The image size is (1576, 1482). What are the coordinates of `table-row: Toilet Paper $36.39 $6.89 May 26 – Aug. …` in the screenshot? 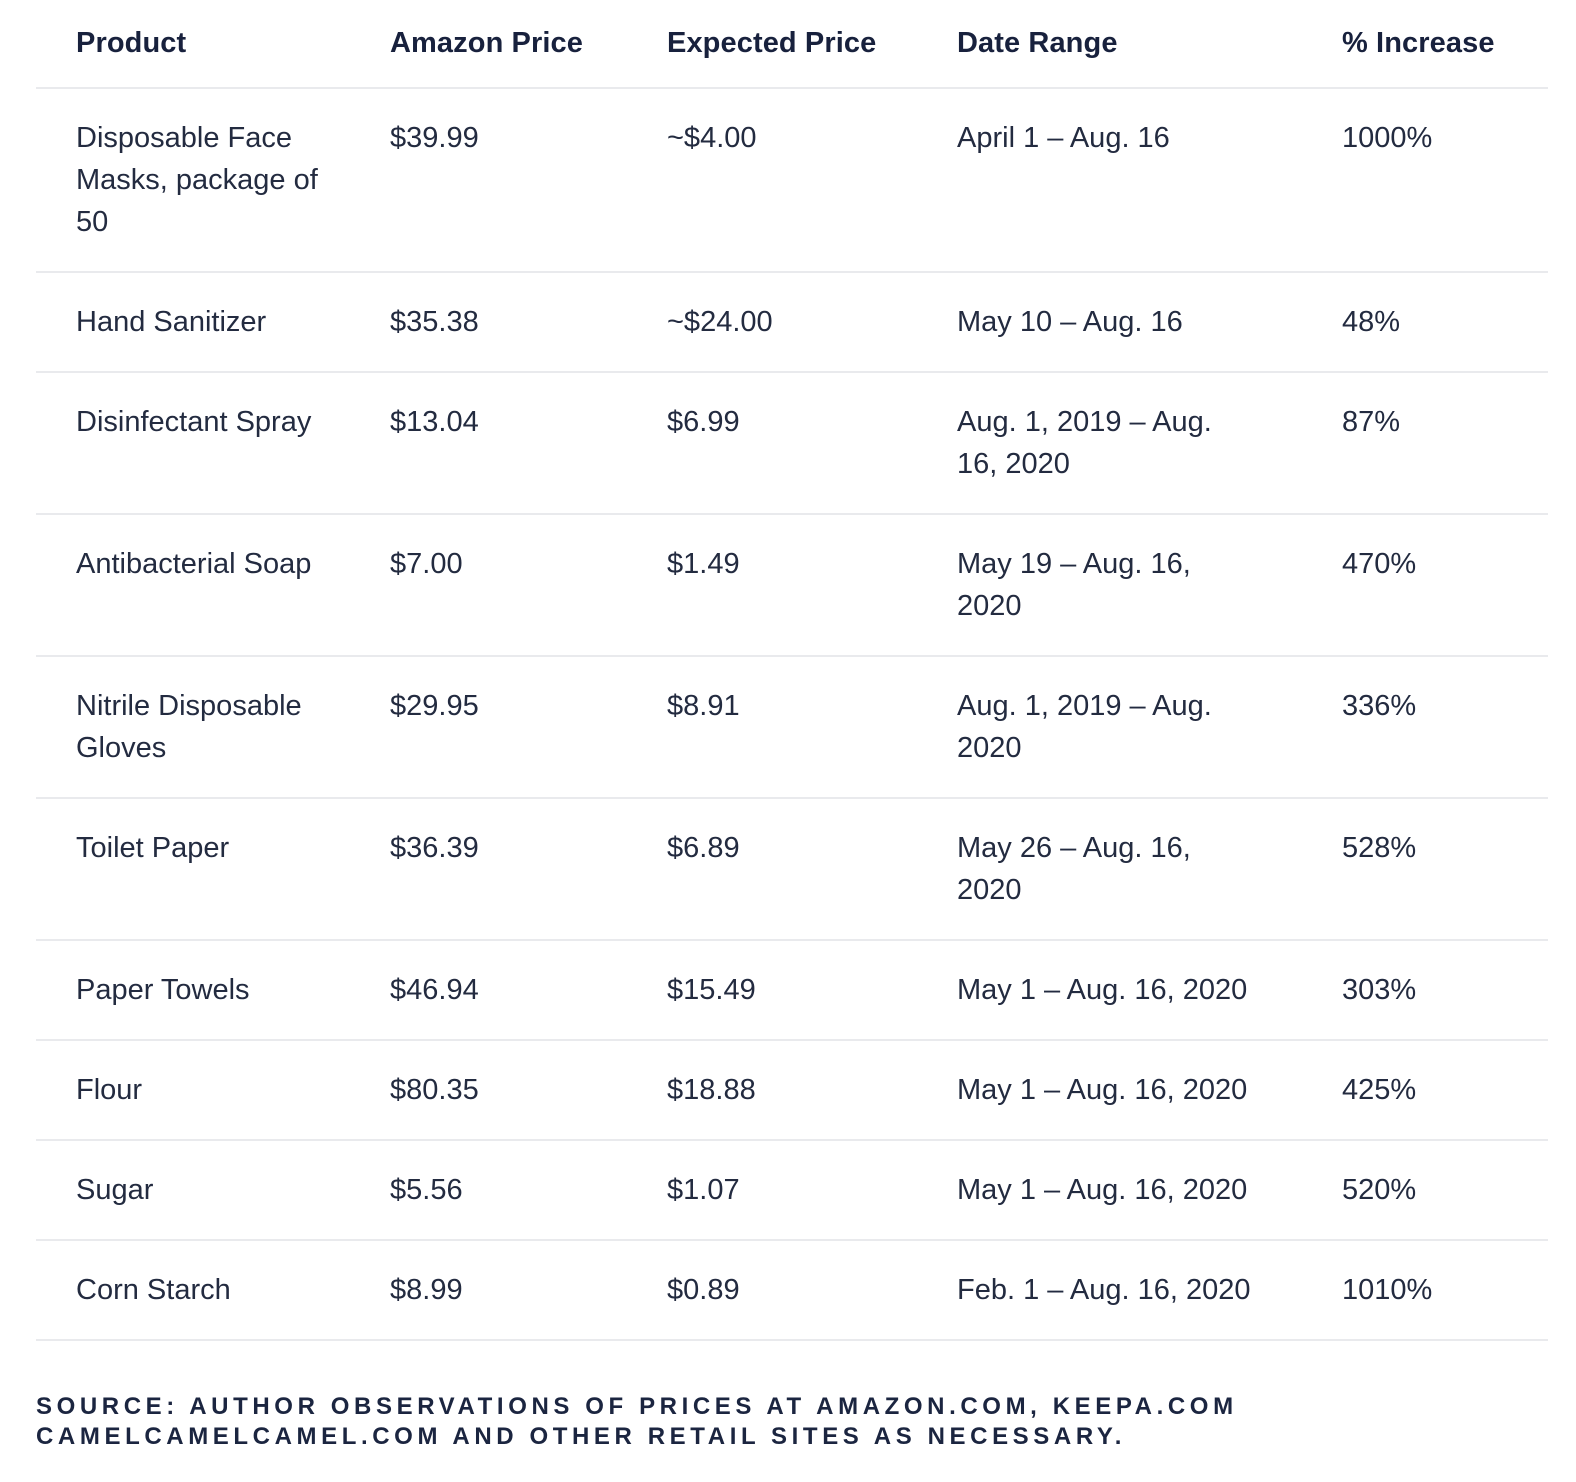 It's located at (792, 869).